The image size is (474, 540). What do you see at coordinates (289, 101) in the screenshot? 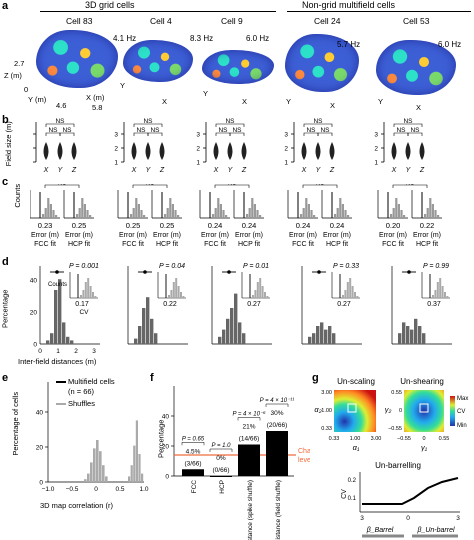
I see `y-short-4: Y` at bounding box center [289, 101].